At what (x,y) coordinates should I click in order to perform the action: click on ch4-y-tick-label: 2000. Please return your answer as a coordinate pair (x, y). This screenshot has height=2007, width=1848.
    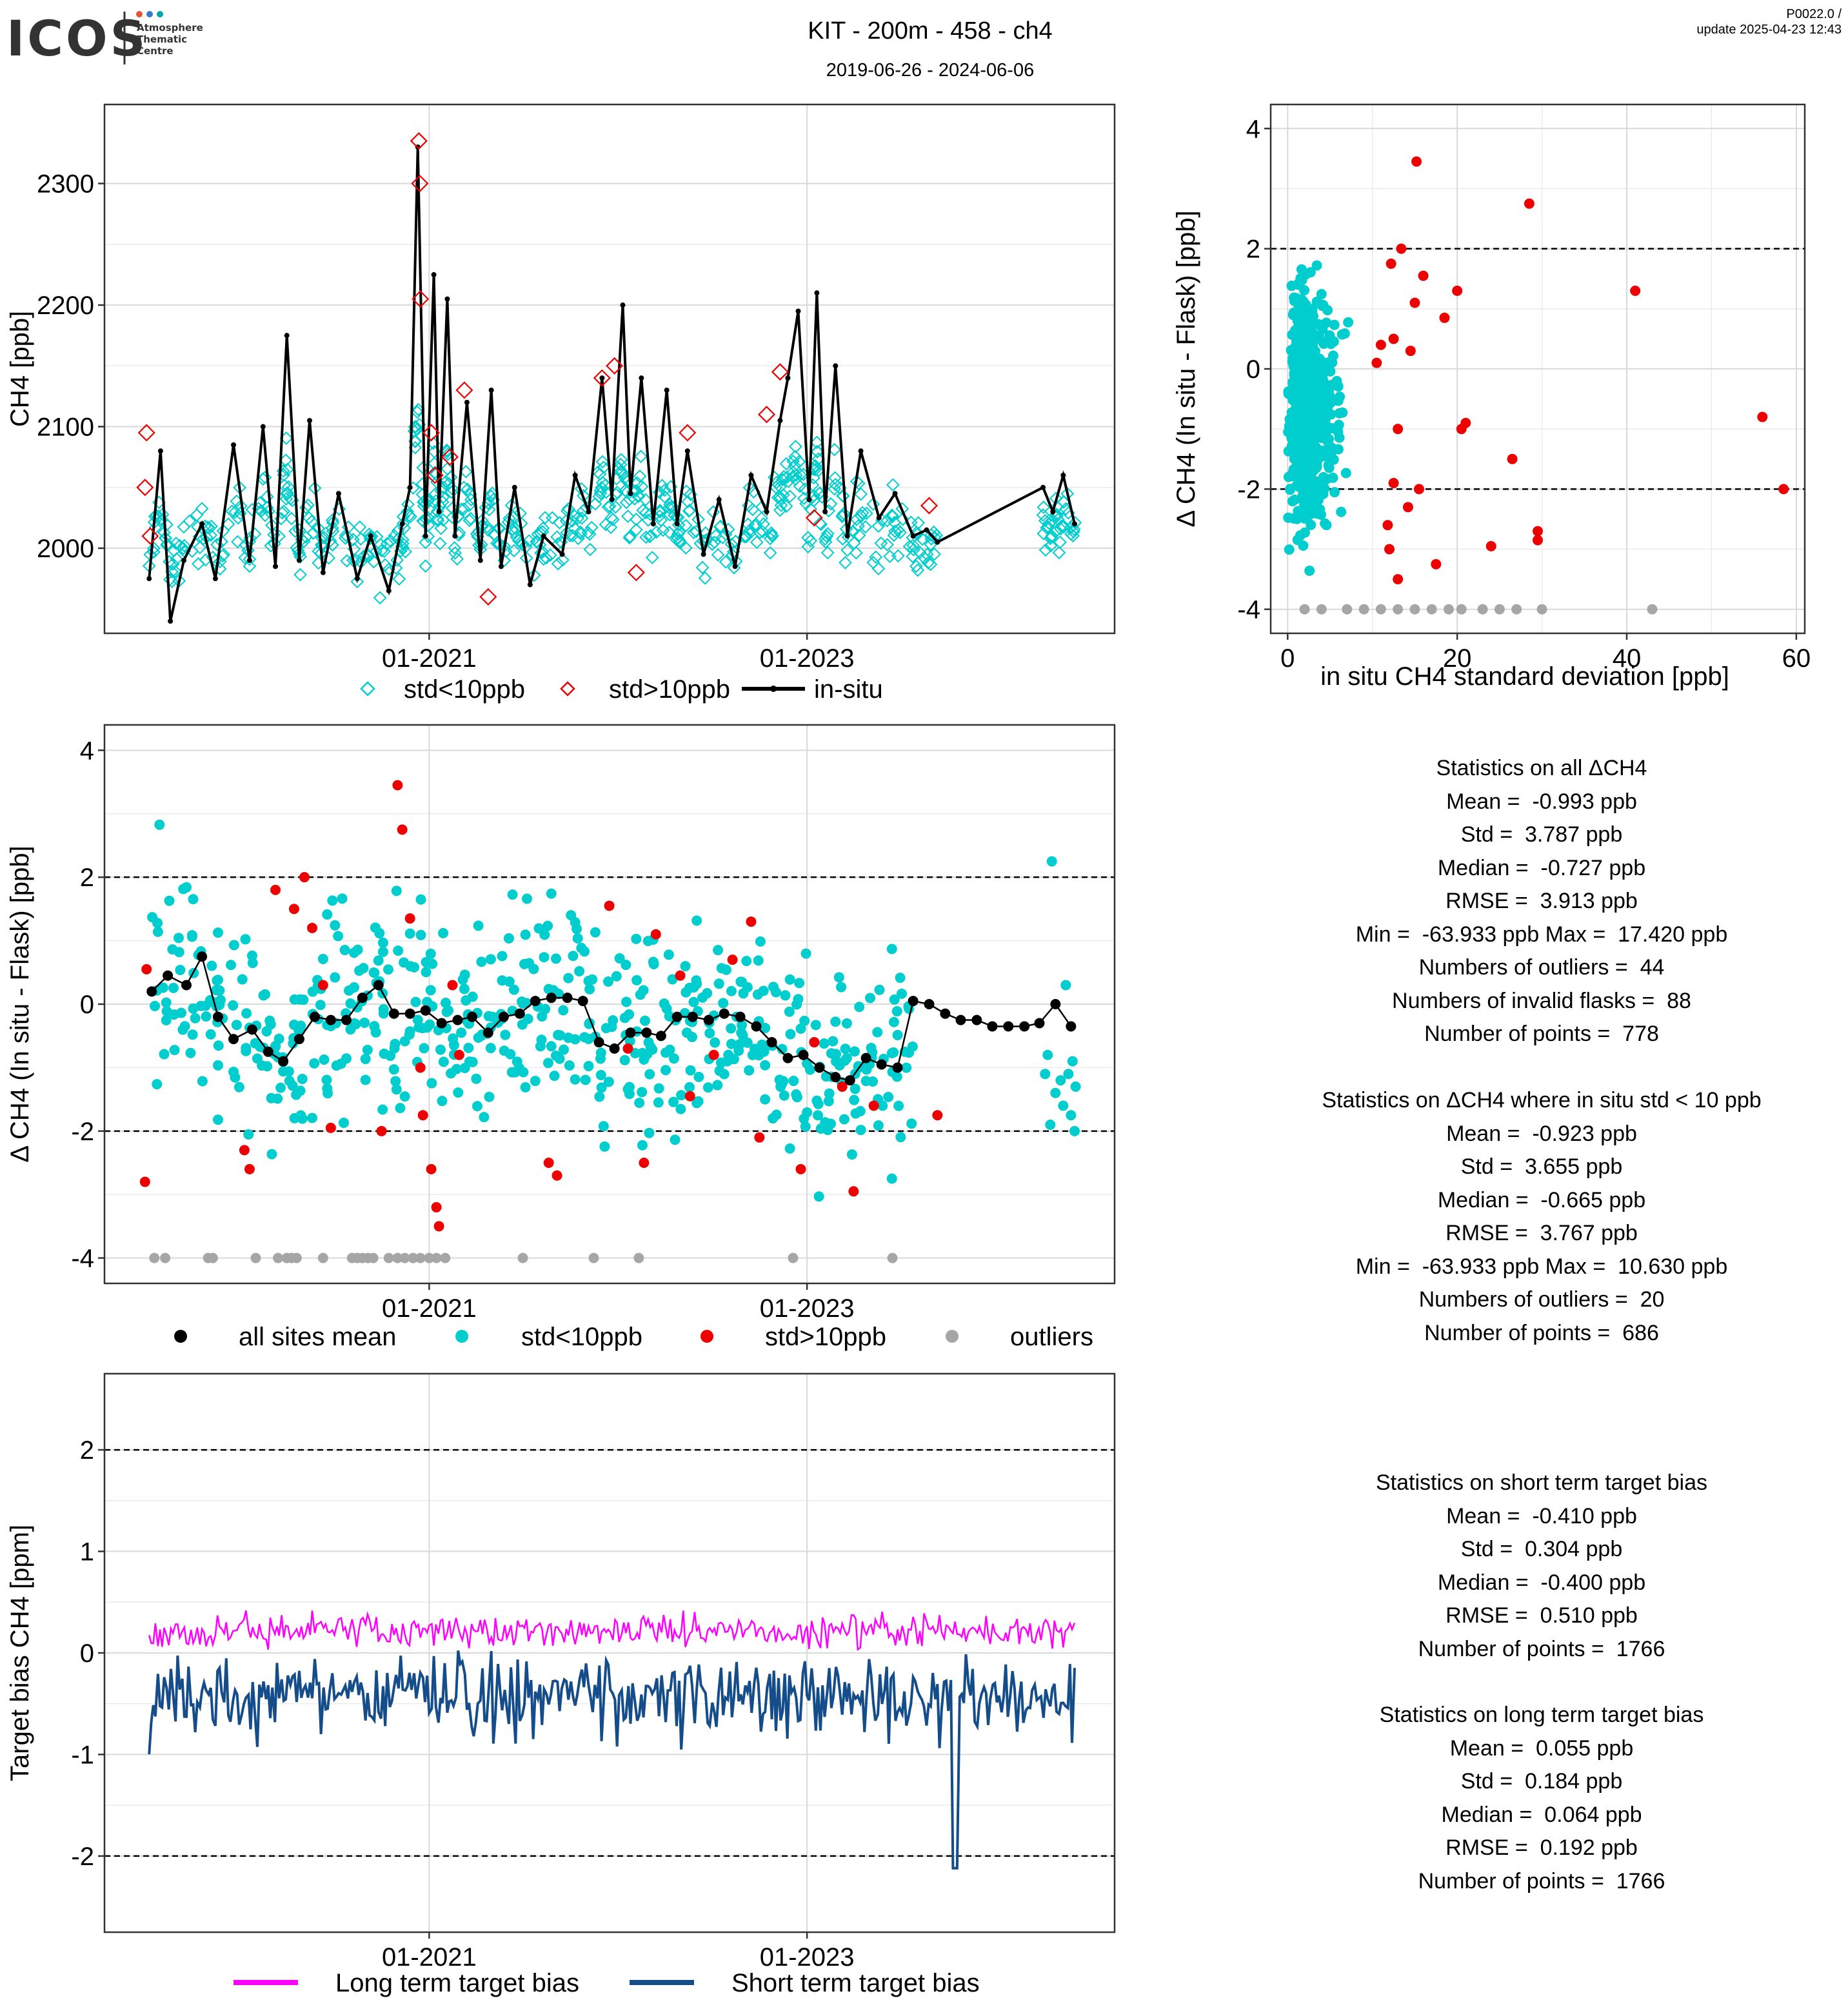
    Looking at the image, I should click on (65, 549).